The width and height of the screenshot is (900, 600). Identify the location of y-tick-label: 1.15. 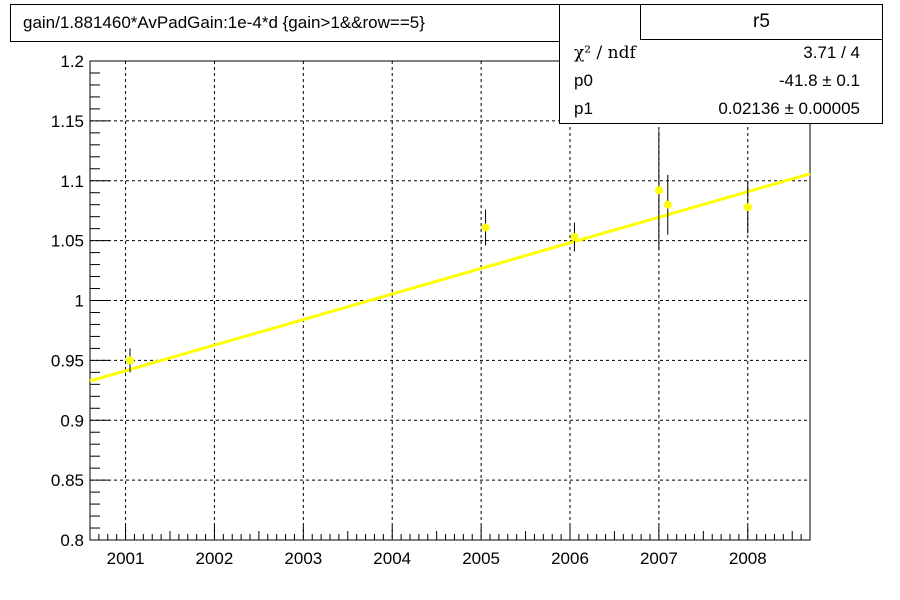
(67, 121).